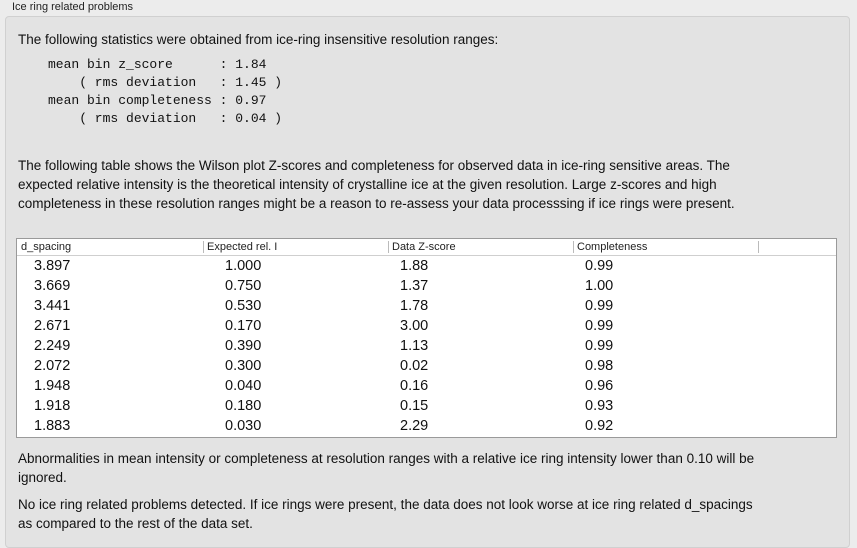  Describe the element at coordinates (52, 366) in the screenshot. I see `cell-d-spacing: 2.072` at that location.